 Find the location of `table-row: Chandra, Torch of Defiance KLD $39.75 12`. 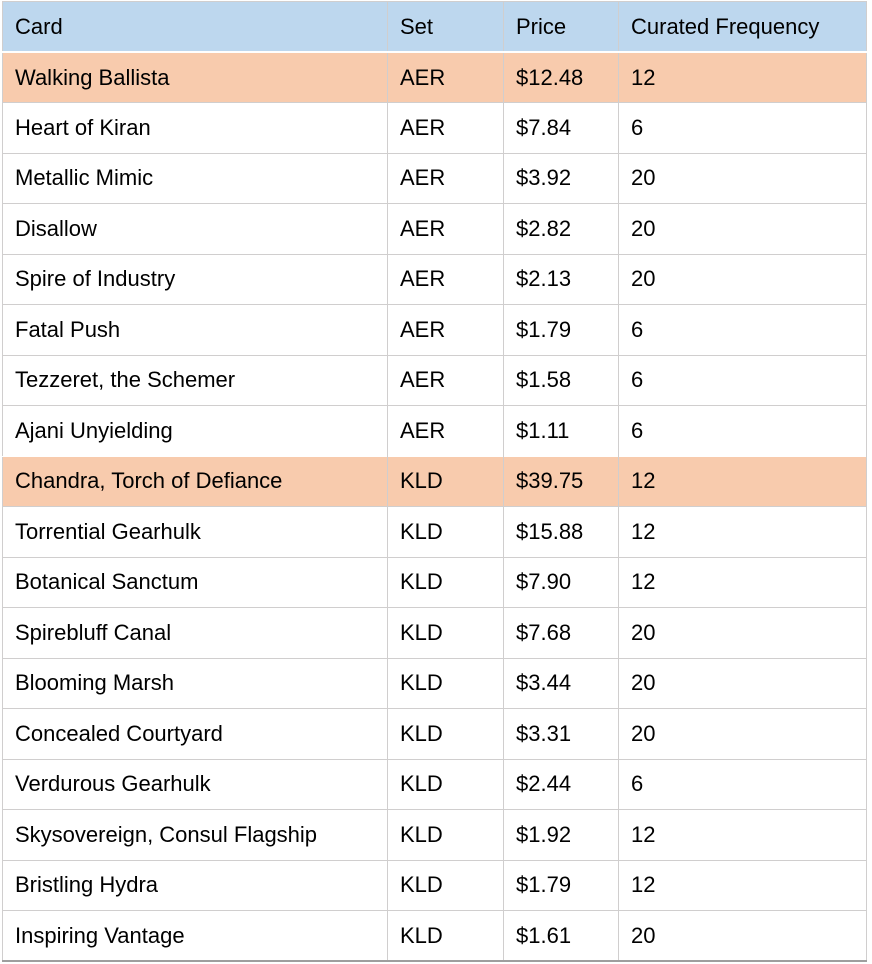

table-row: Chandra, Torch of Defiance KLD $39.75 12 is located at coordinates (434, 481).